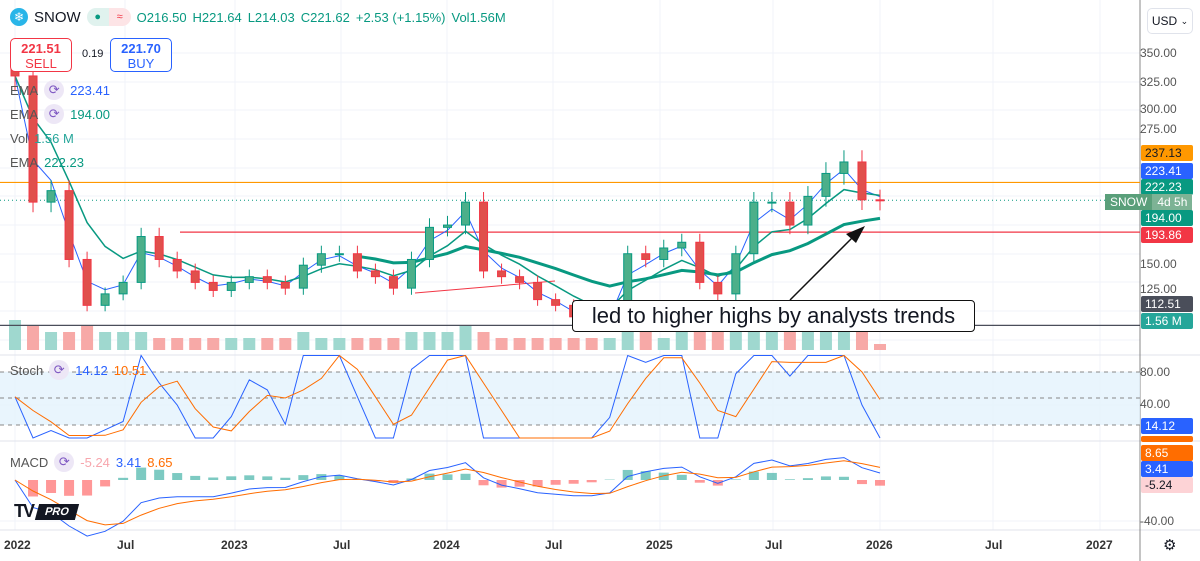 This screenshot has width=1200, height=561. I want to click on symbol-name: SNOW, so click(57, 17).